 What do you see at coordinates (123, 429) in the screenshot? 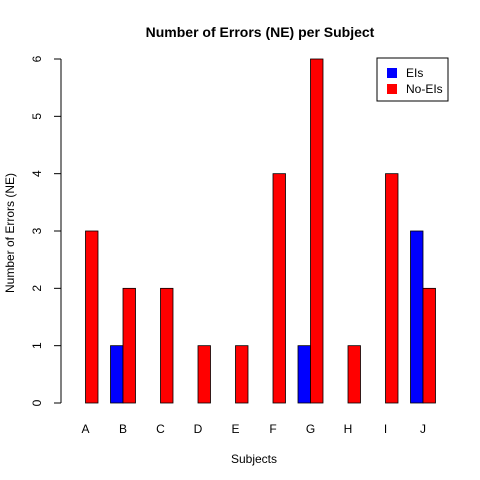
I see `x-tick-label: B` at bounding box center [123, 429].